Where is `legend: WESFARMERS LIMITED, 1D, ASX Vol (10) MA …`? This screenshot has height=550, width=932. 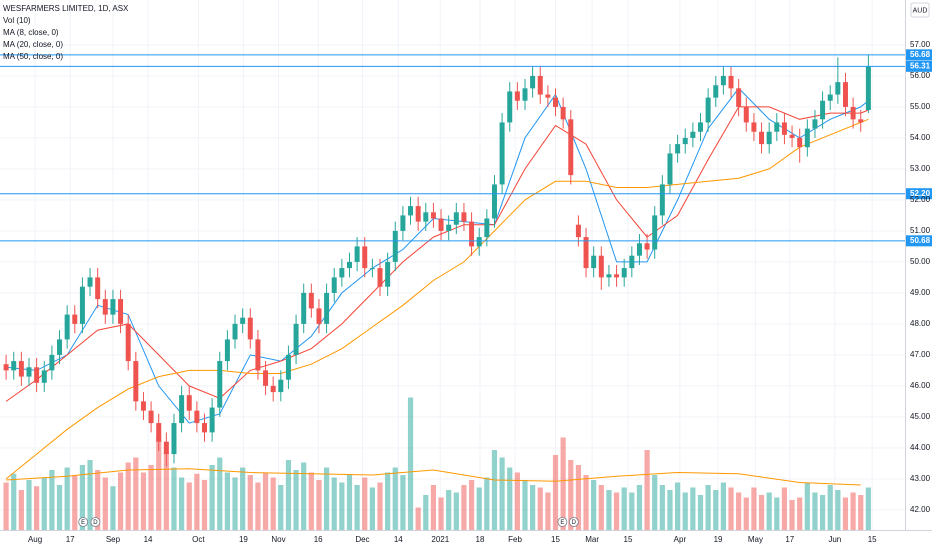
legend: WESFARMERS LIMITED, 1D, ASX Vol (10) MA … is located at coordinates (66, 32).